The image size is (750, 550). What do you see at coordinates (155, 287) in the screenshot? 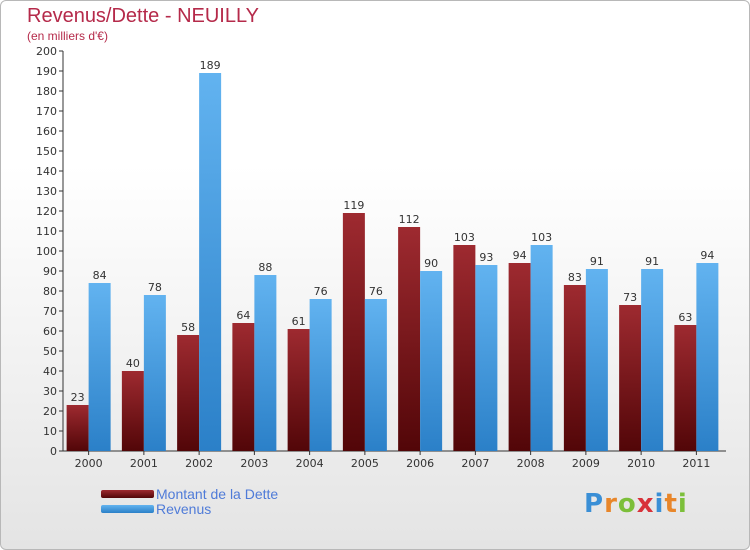
I see `data-label-revenus-2001: 78` at bounding box center [155, 287].